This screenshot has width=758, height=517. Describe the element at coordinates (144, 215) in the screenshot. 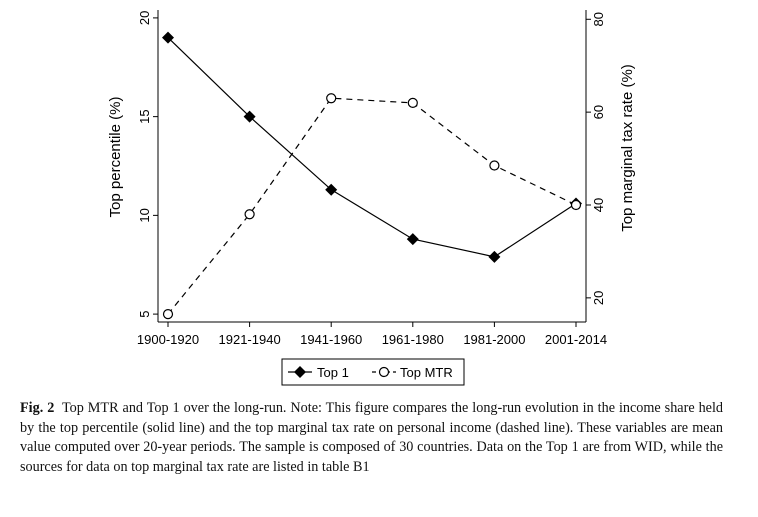

I see `left-tick-label: 10` at that location.